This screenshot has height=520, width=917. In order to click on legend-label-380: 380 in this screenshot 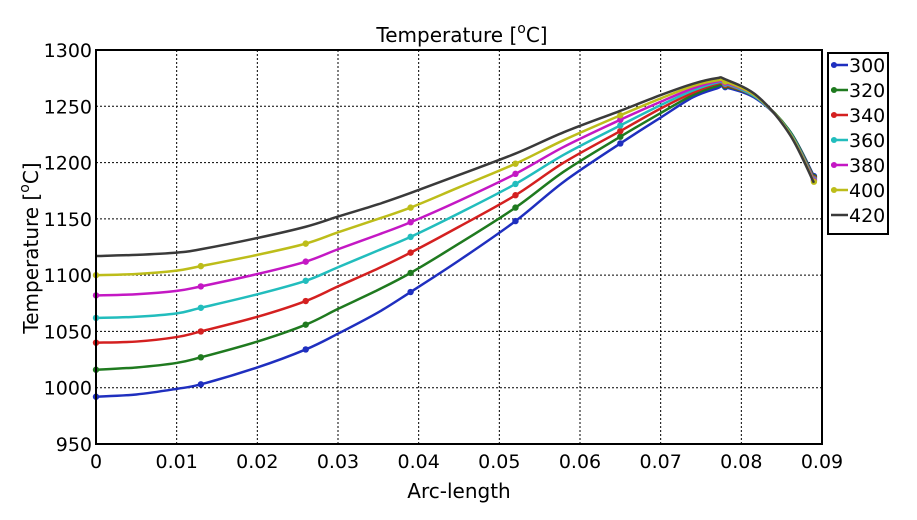, I will do `click(867, 166)`.